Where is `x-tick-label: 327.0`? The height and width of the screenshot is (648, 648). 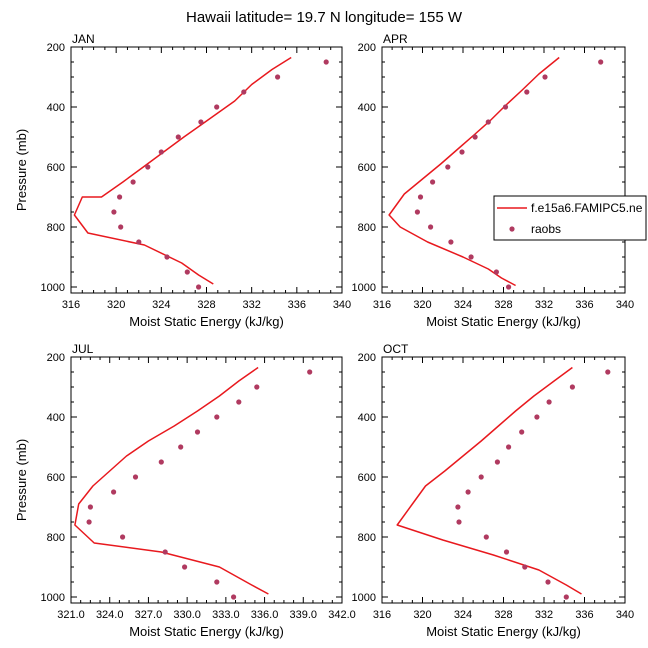
x-tick-label: 327.0 is located at coordinates (149, 615).